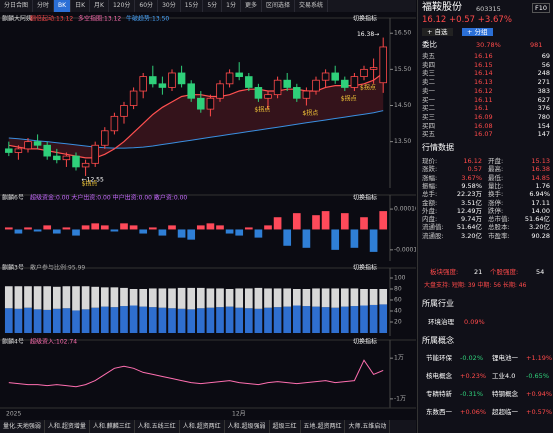 This screenshot has height=433, width=553. I want to click on concept-name: 专精特新, so click(439, 394).